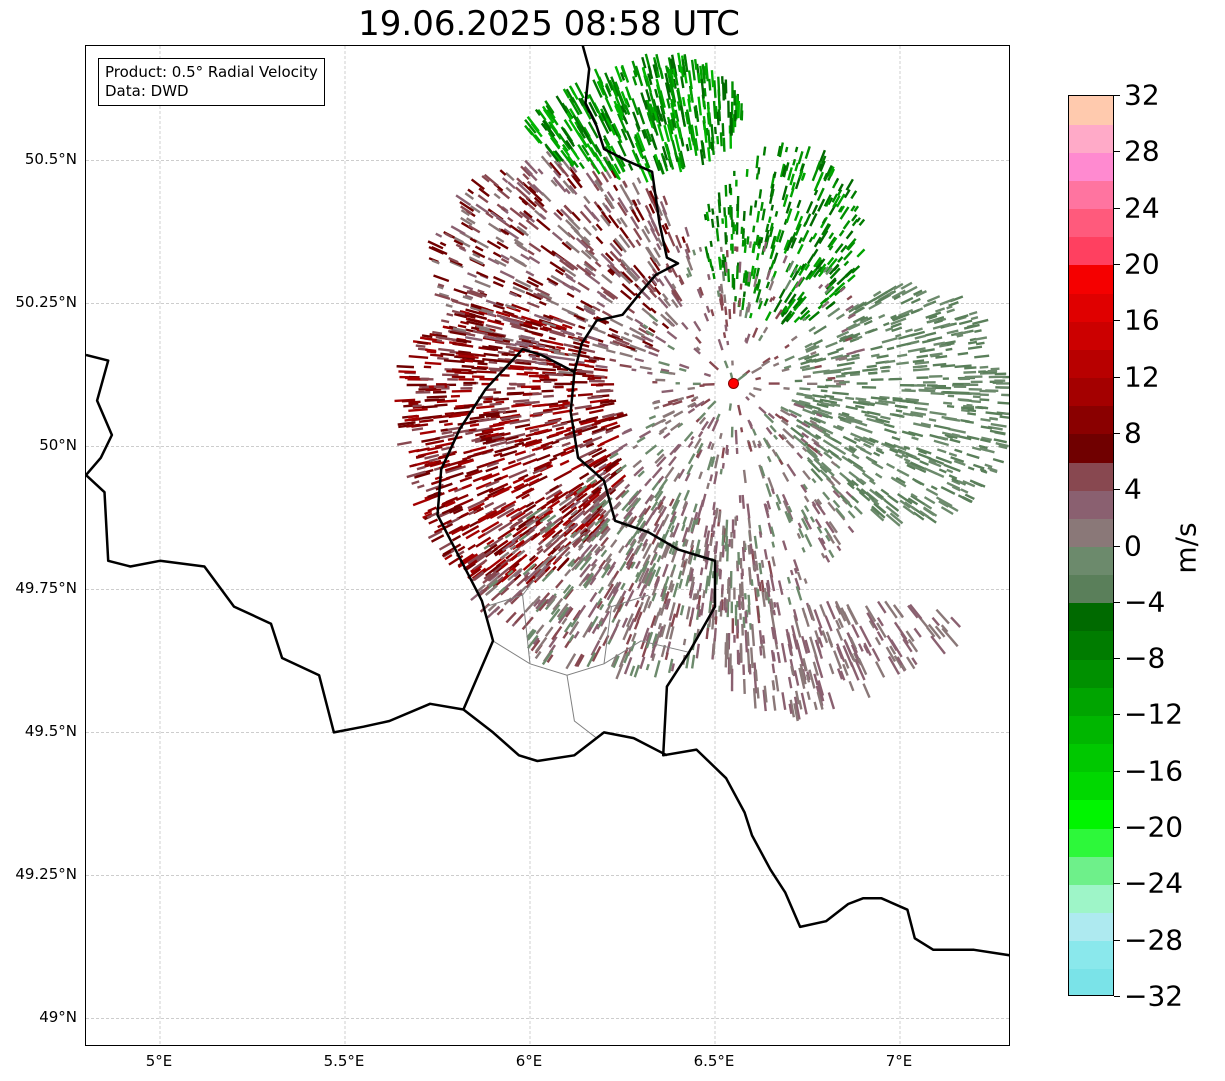 The image size is (1225, 1081). I want to click on colorbar-tick-label: −12, so click(1154, 714).